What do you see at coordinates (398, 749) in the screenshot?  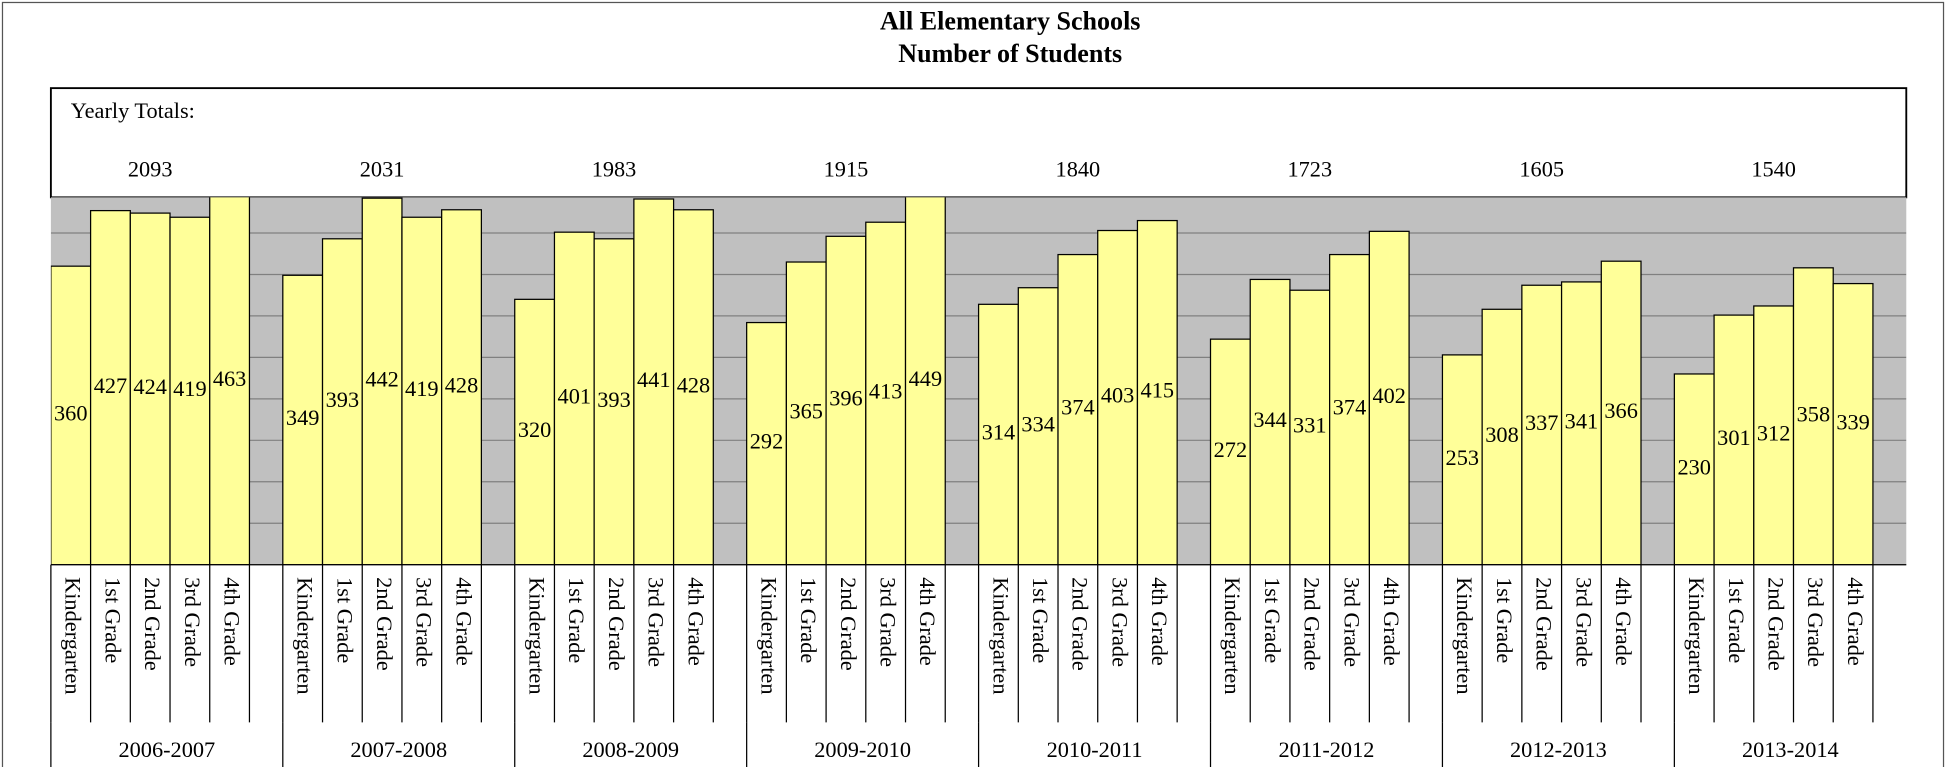 I see `group-label: 2007-2008` at bounding box center [398, 749].